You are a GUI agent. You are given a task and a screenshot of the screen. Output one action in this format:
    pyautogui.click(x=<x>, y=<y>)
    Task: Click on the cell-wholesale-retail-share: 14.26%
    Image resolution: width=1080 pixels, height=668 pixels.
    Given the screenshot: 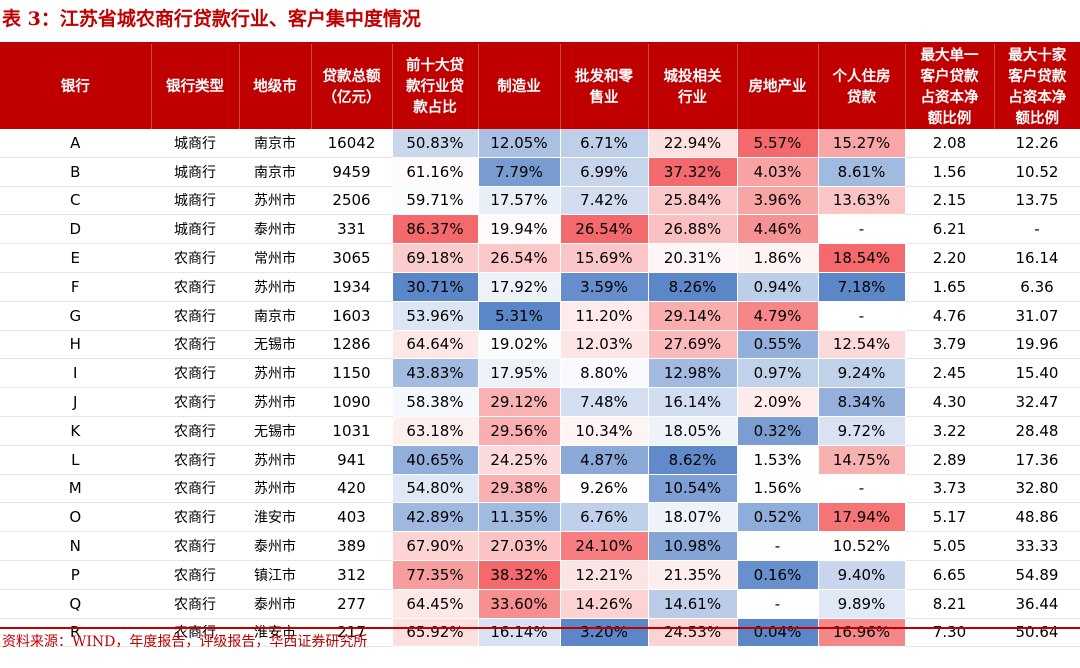 What is the action you would take?
    pyautogui.click(x=604, y=604)
    